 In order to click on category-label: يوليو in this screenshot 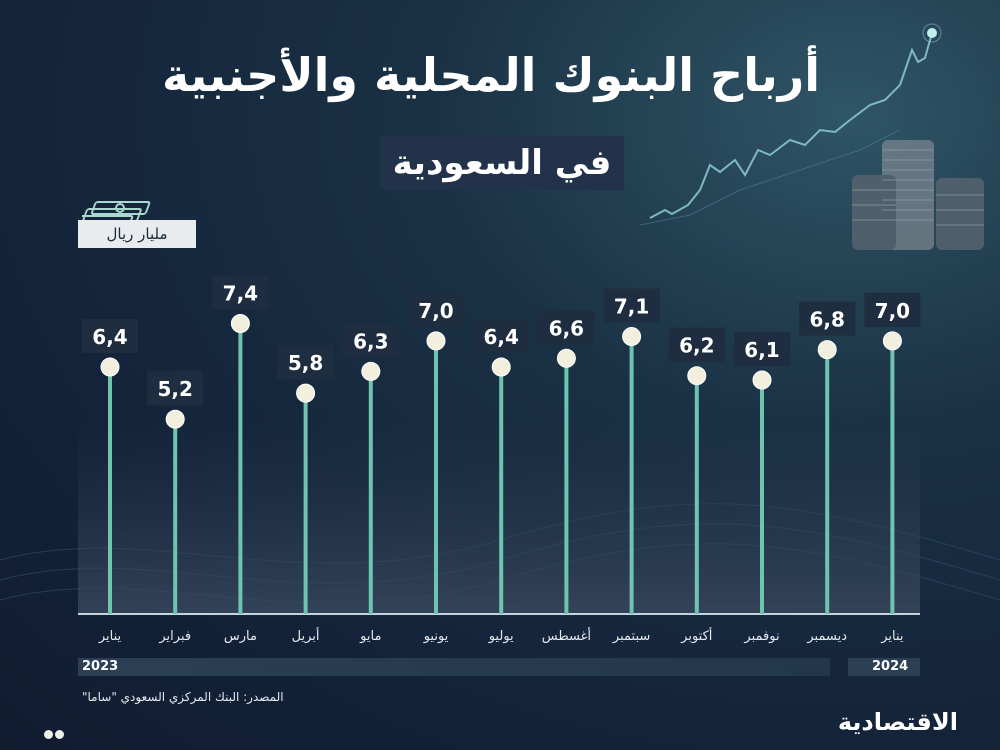, I will do `click(501, 636)`.